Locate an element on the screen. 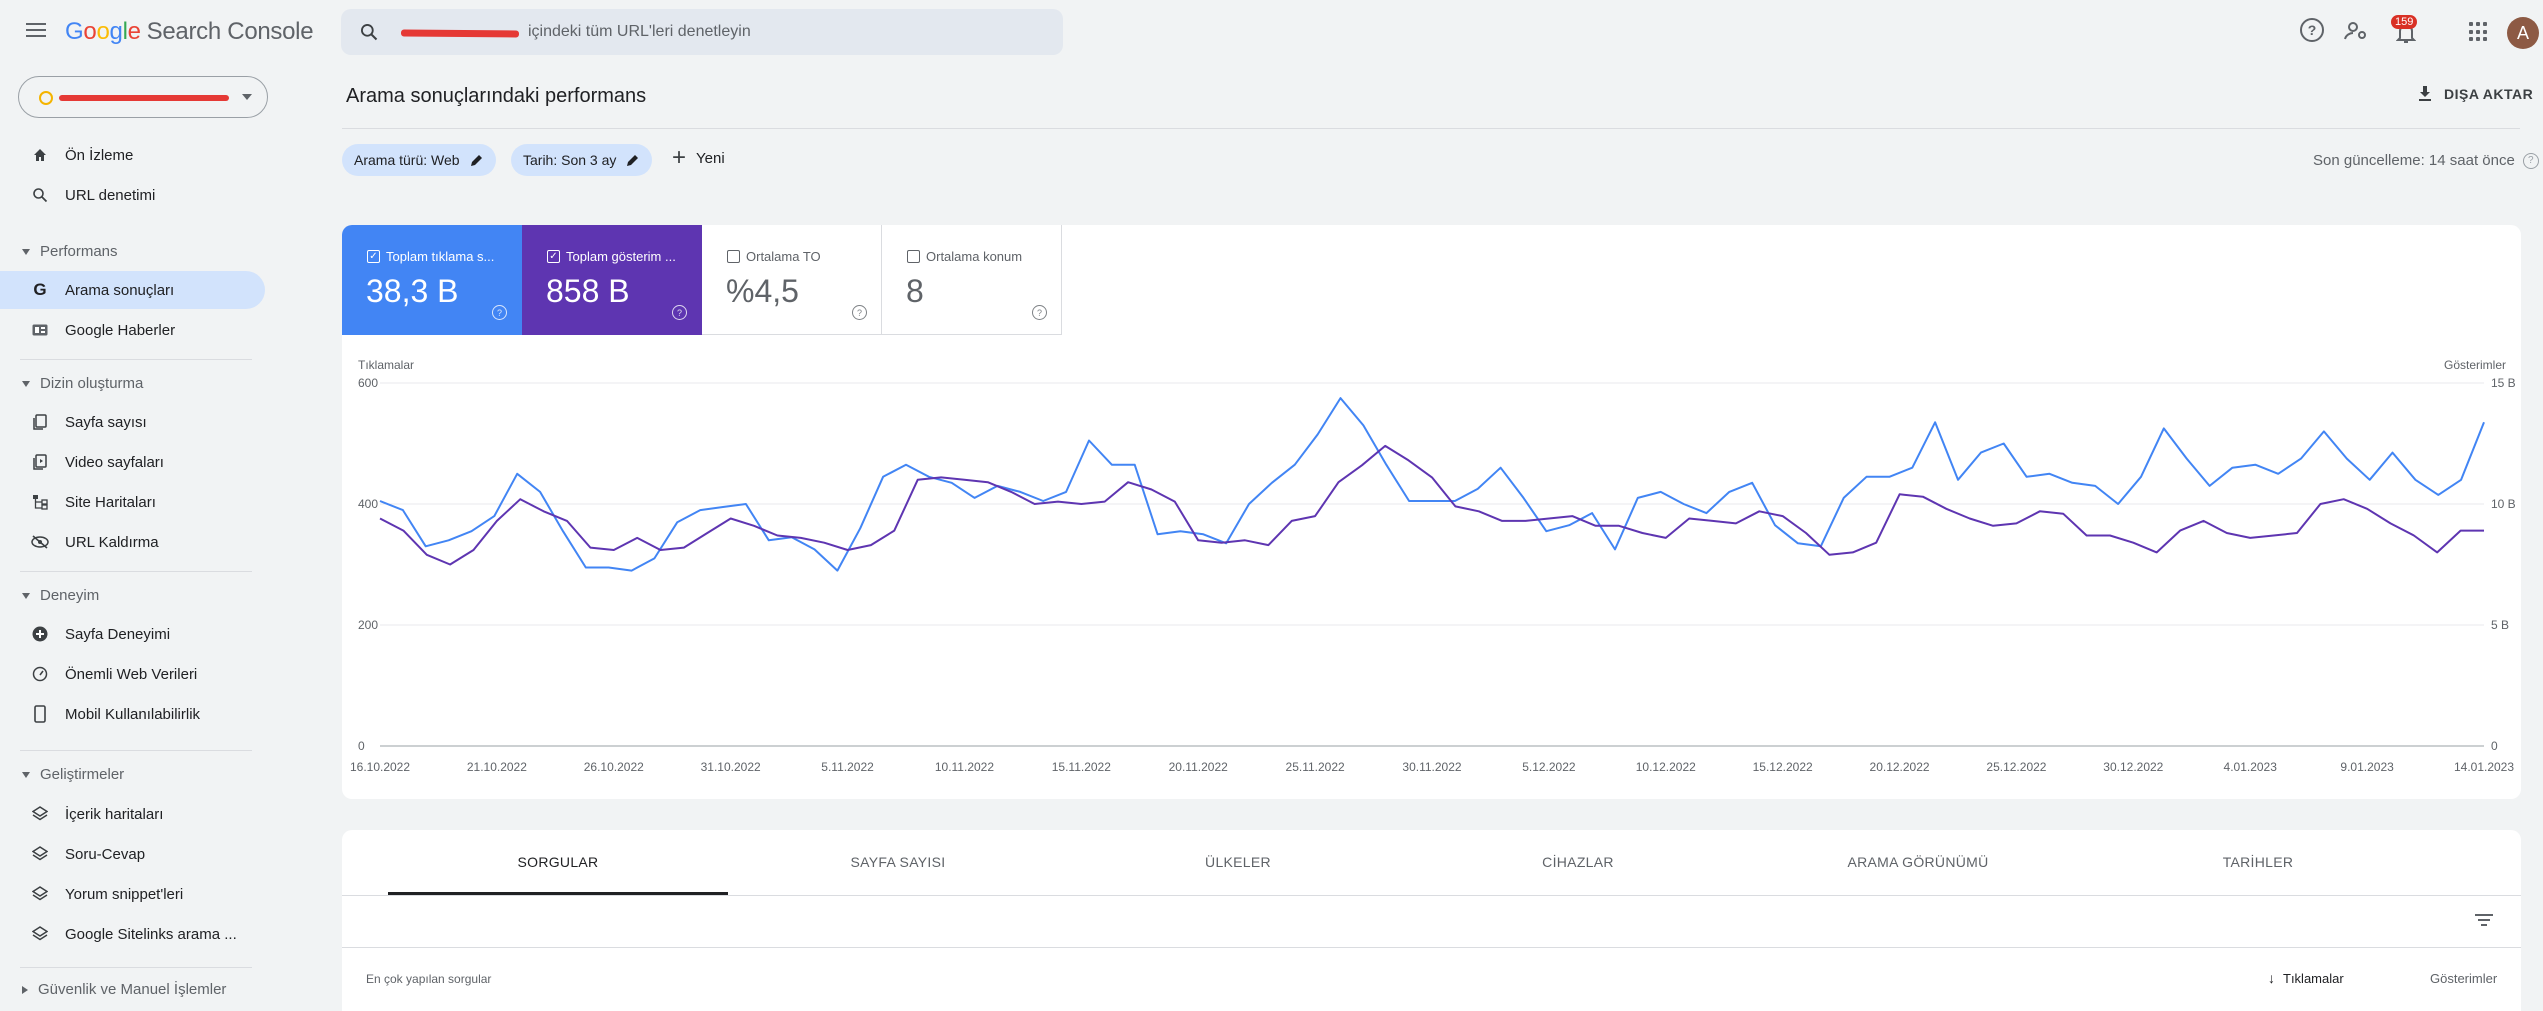 The image size is (2543, 1011). sidebar-item-breadcrumbs: İçerik haritaları is located at coordinates (132, 814).